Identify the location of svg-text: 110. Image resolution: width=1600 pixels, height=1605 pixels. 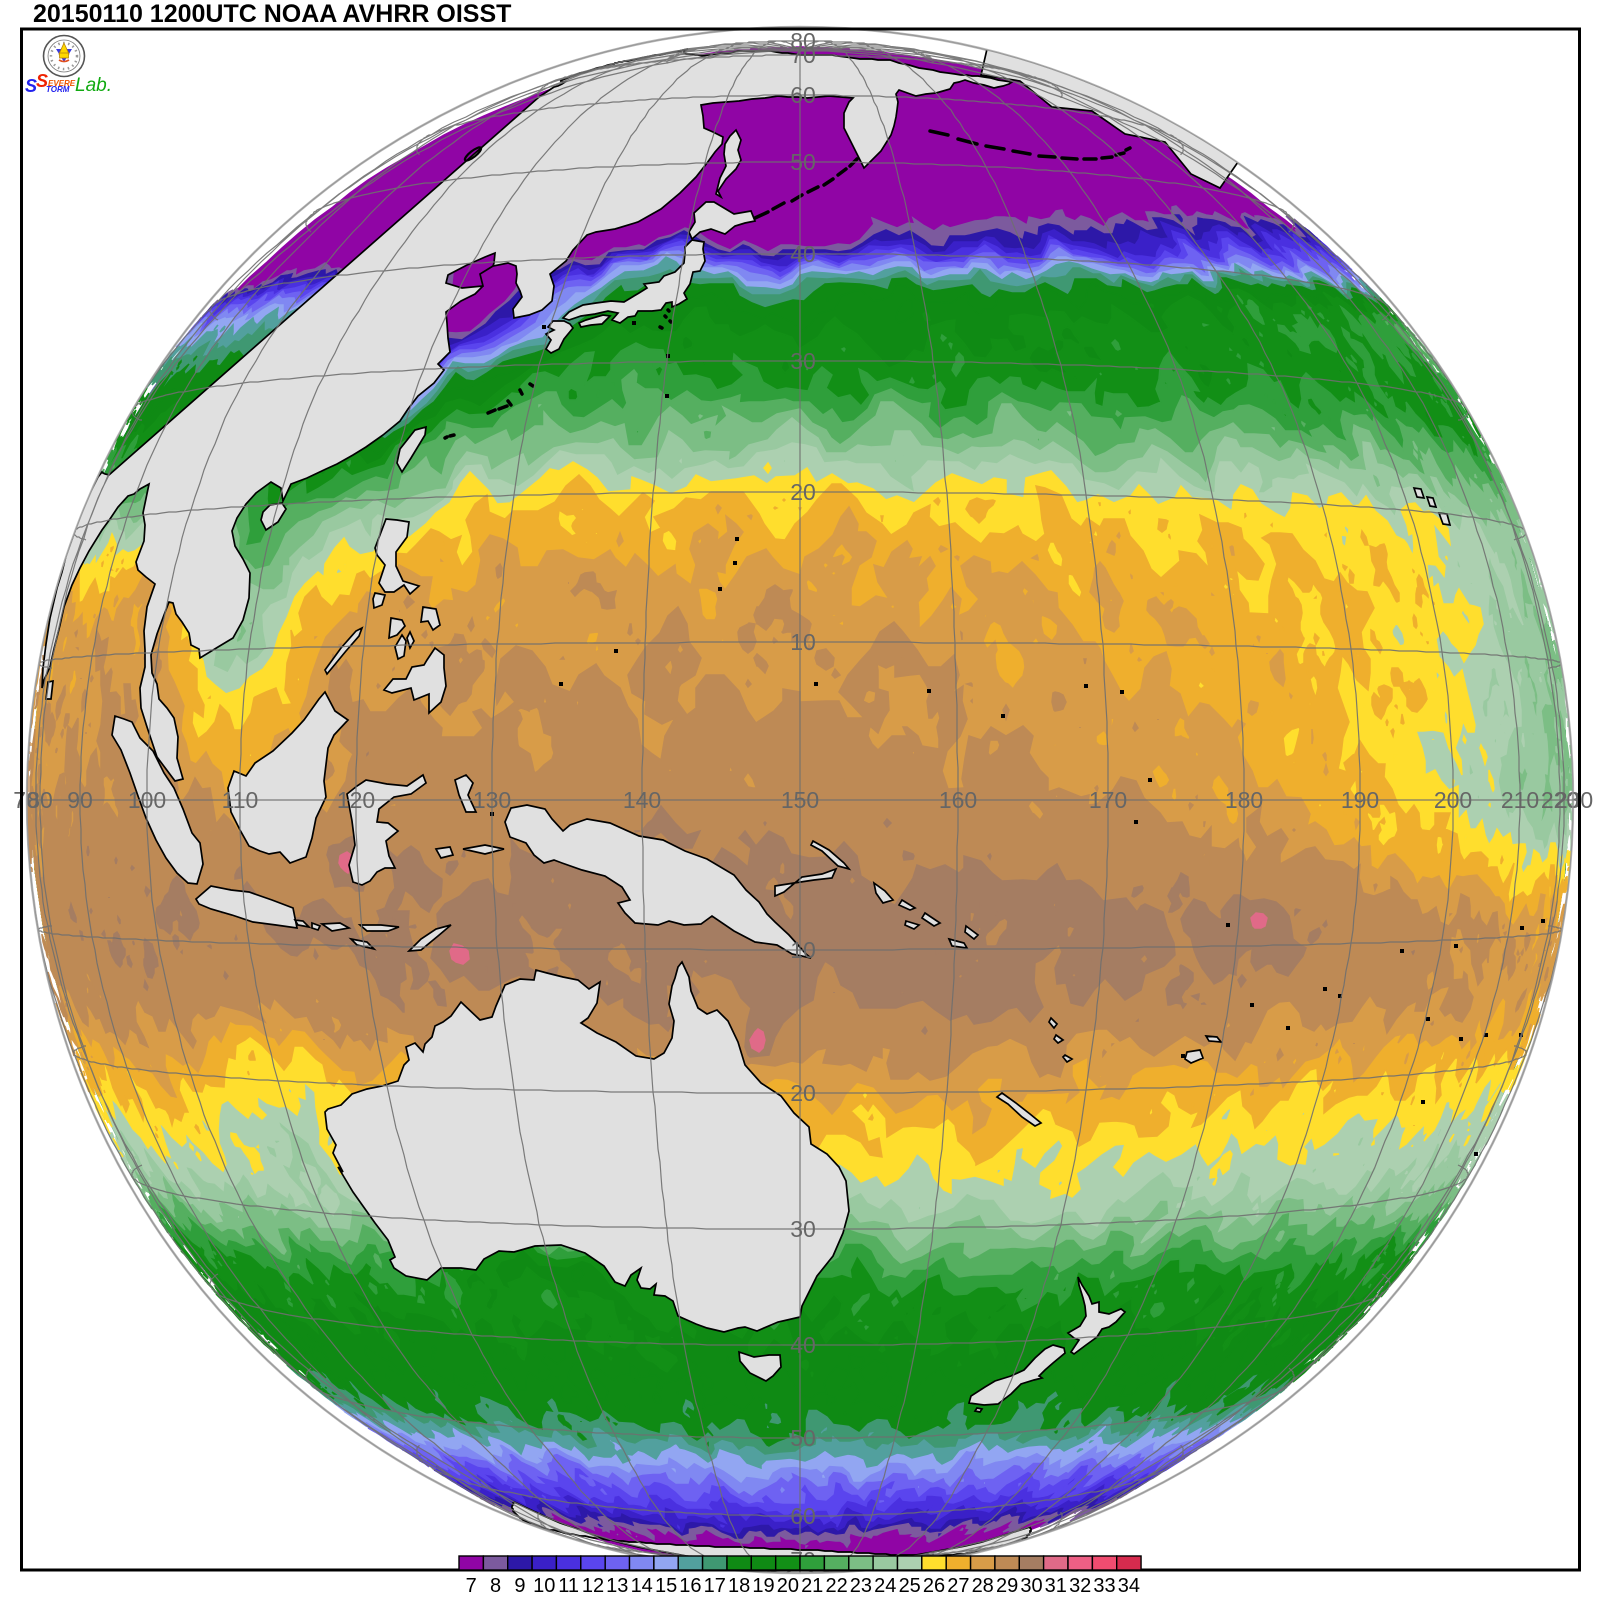
(240, 800).